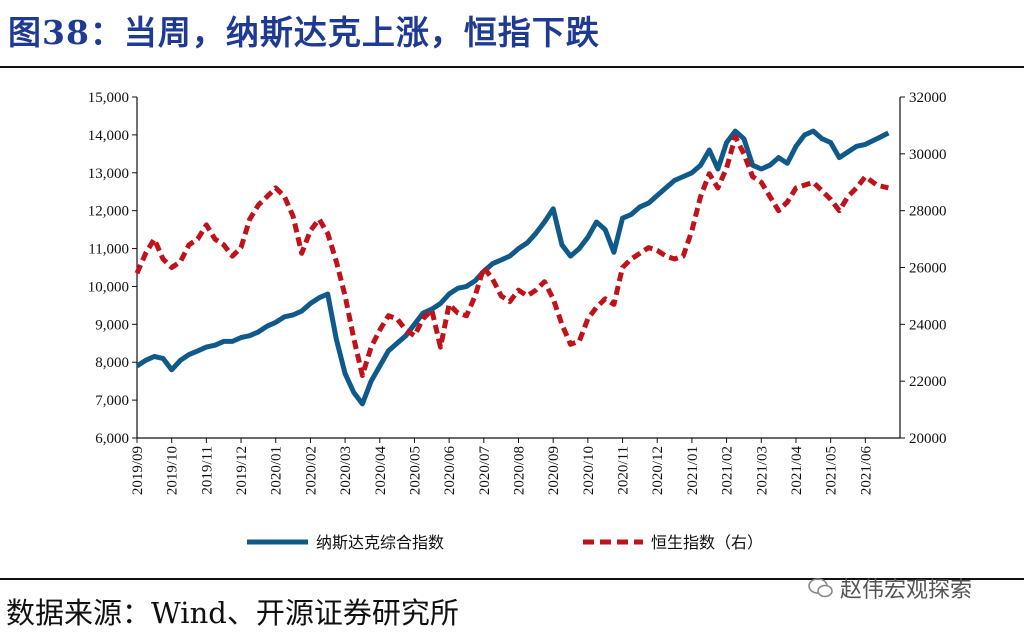 This screenshot has width=1024, height=632. I want to click on x-tick-label: 2020/05, so click(415, 470).